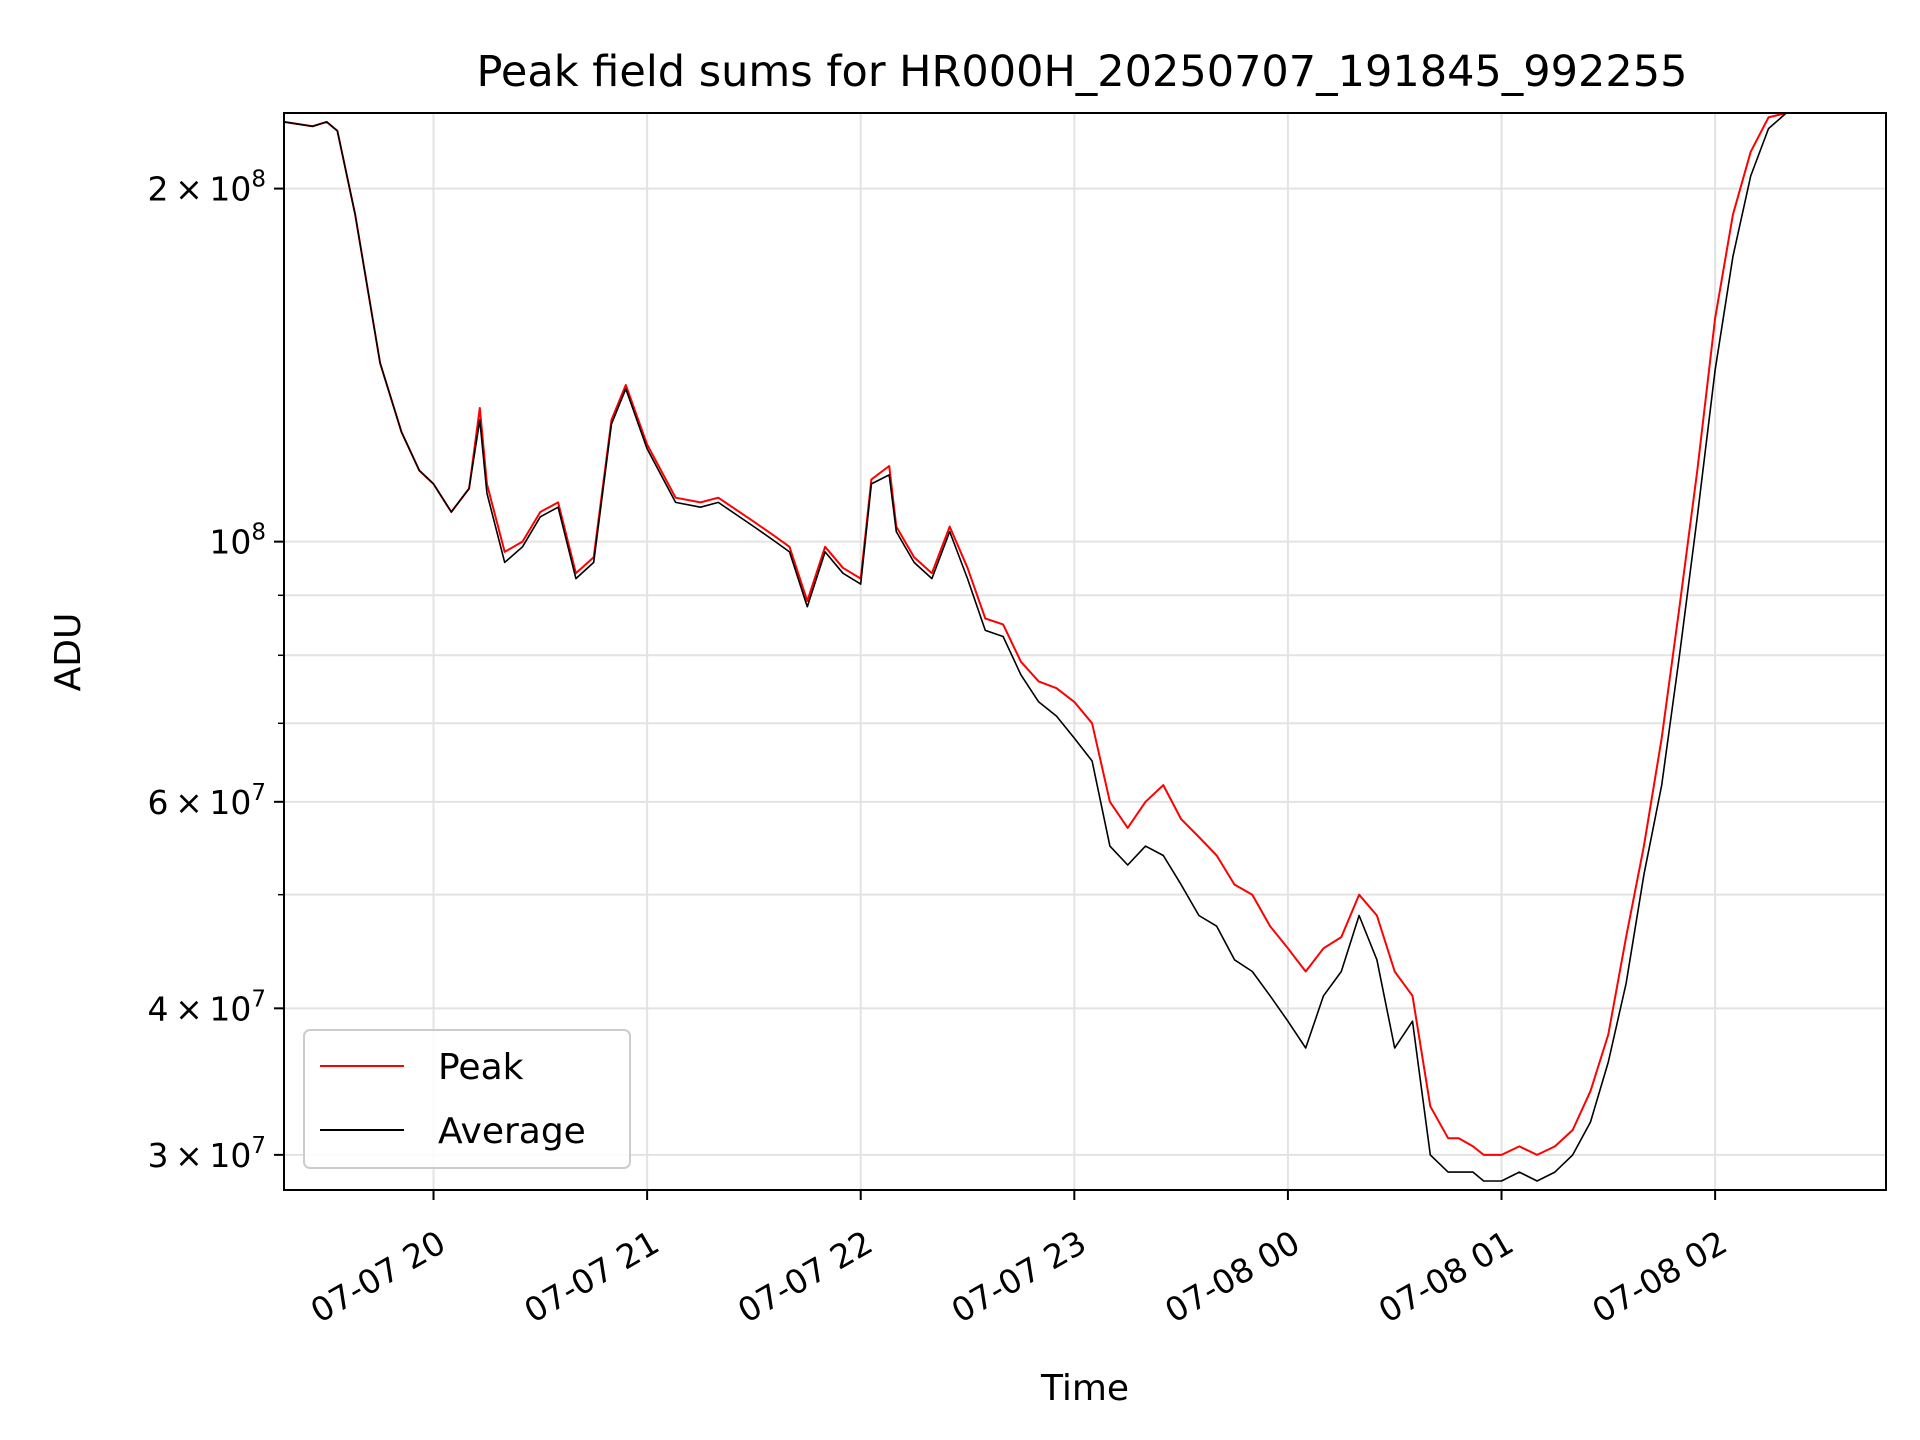  What do you see at coordinates (207, 801) in the screenshot?
I see `y-tick-label: 6 × 107` at bounding box center [207, 801].